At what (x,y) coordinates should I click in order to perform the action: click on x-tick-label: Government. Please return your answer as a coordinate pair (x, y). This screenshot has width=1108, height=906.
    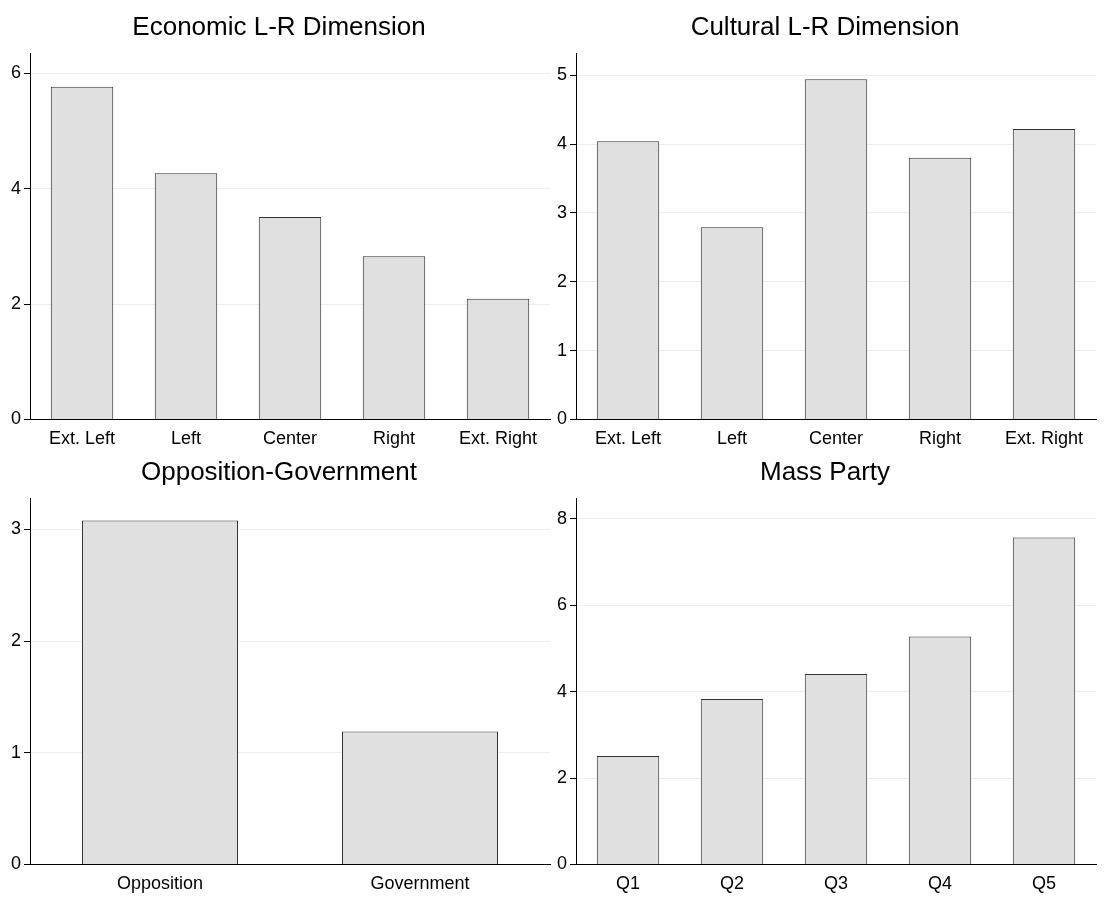
    Looking at the image, I should click on (420, 883).